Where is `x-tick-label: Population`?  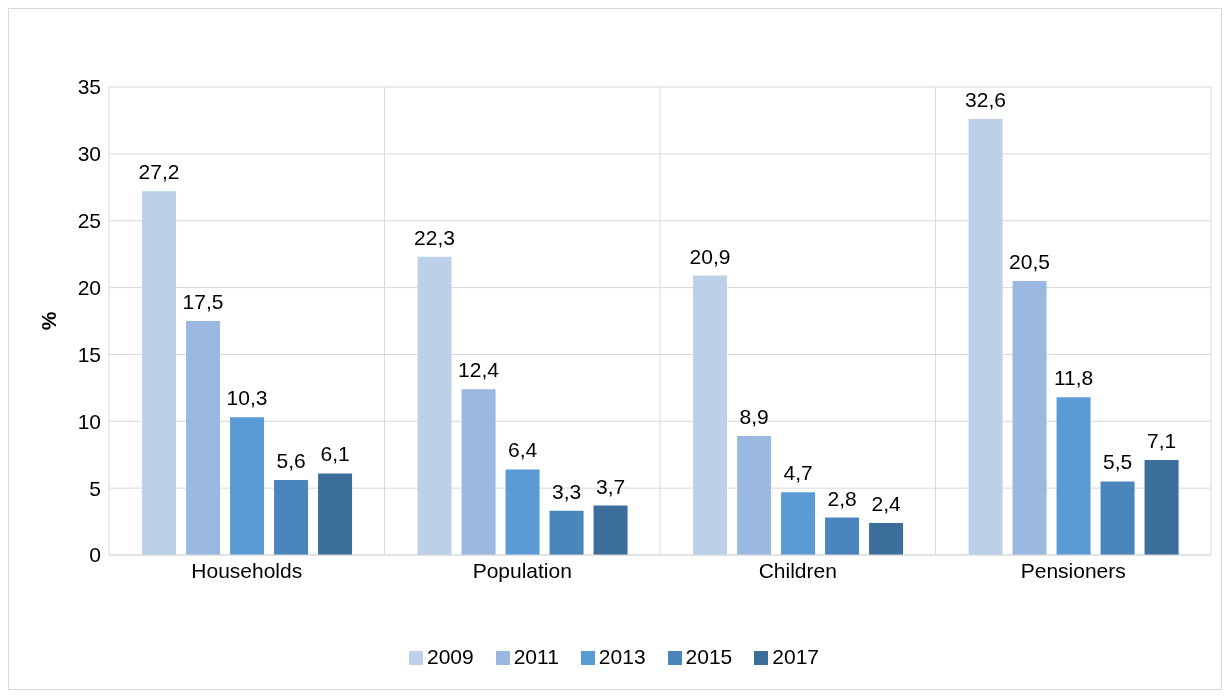 x-tick-label: Population is located at coordinates (522, 570).